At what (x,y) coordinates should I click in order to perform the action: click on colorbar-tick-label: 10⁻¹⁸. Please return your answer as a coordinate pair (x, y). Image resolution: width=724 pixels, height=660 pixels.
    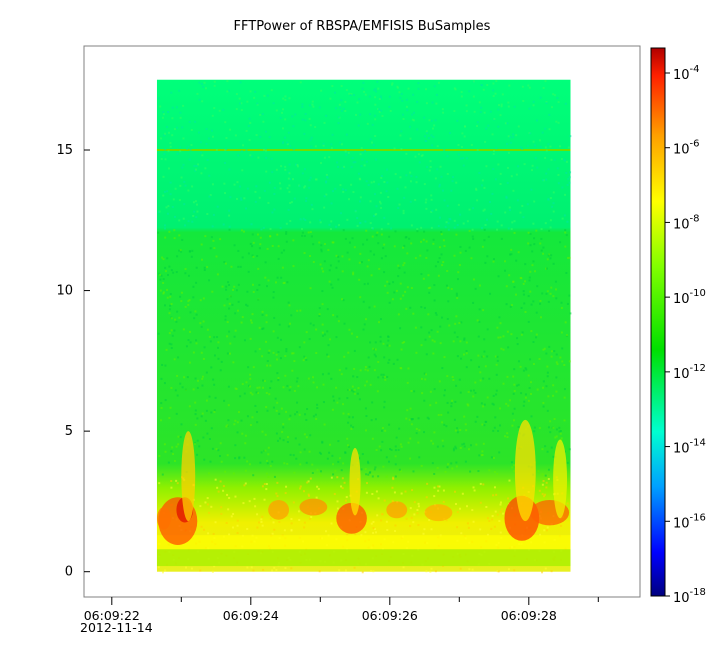
    Looking at the image, I should click on (689, 596).